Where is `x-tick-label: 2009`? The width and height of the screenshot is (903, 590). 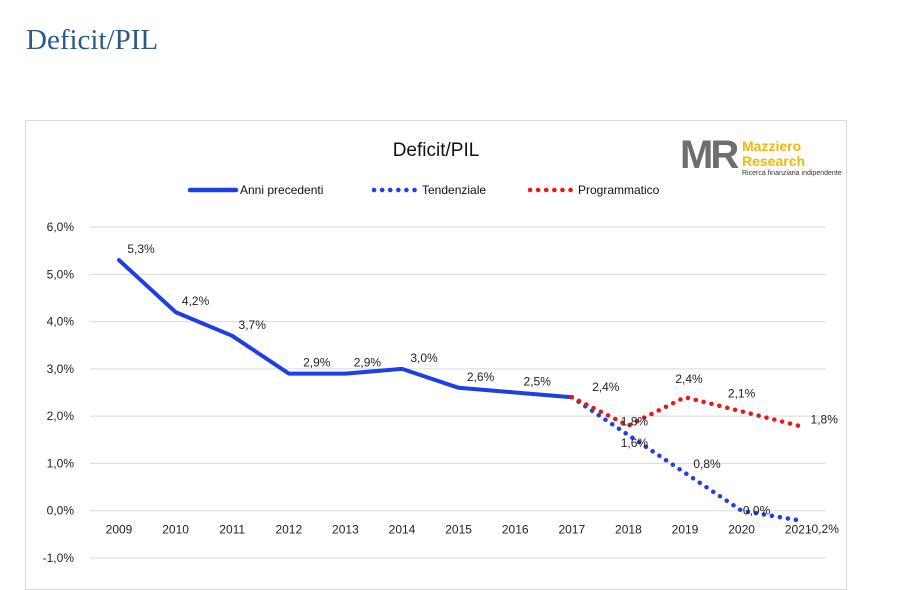 x-tick-label: 2009 is located at coordinates (119, 530).